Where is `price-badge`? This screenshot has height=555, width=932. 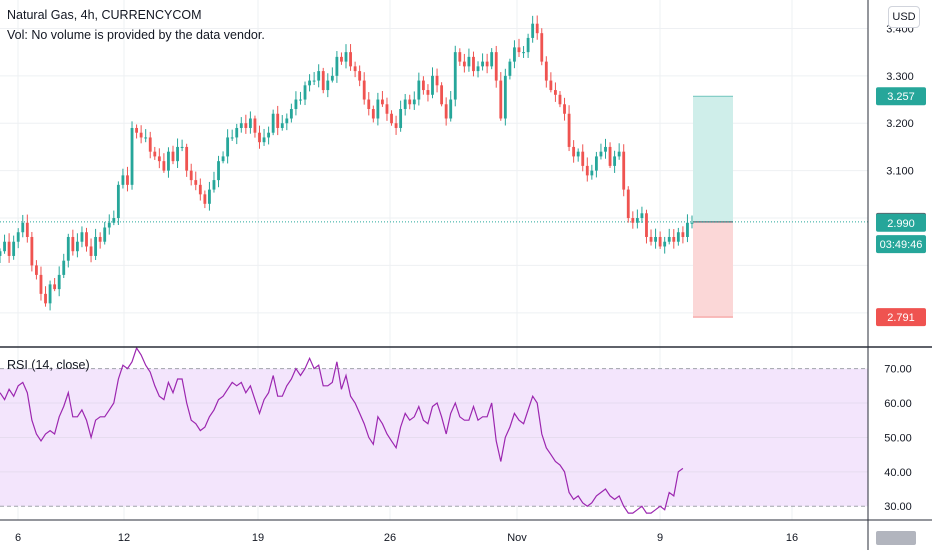 price-badge is located at coordinates (901, 96).